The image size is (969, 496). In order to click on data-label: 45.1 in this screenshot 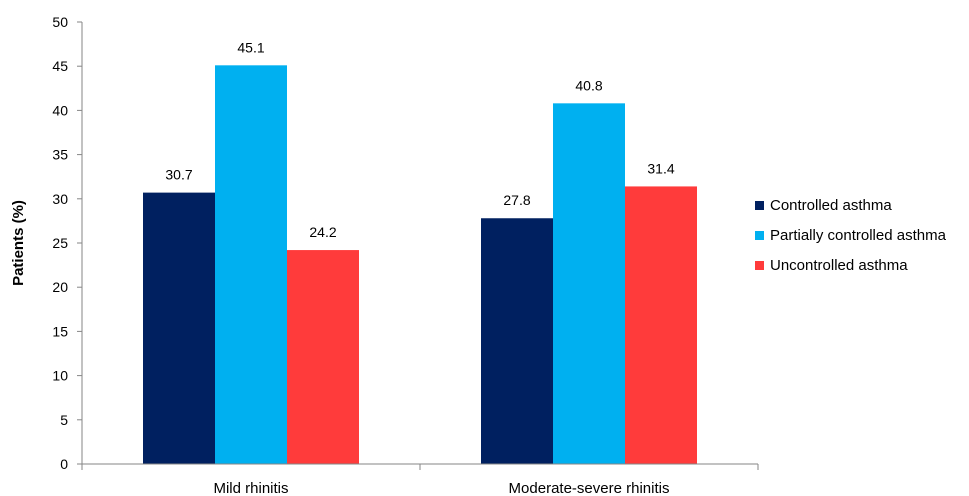, I will do `click(250, 47)`.